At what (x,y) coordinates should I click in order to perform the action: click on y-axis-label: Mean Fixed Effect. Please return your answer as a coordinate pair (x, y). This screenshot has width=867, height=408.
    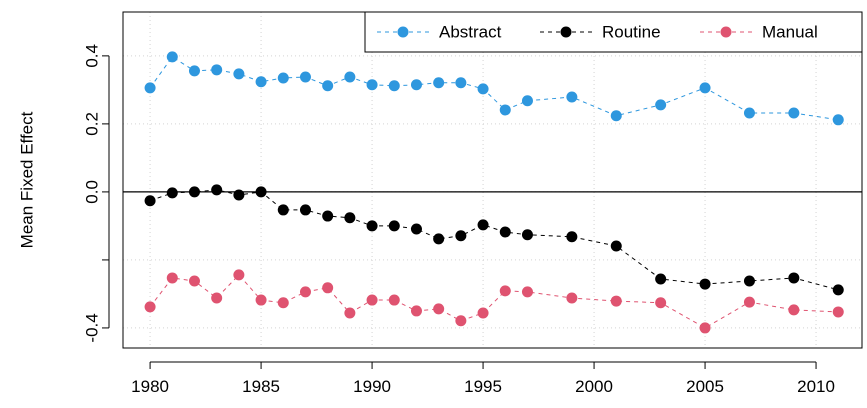
    Looking at the image, I should click on (26, 179).